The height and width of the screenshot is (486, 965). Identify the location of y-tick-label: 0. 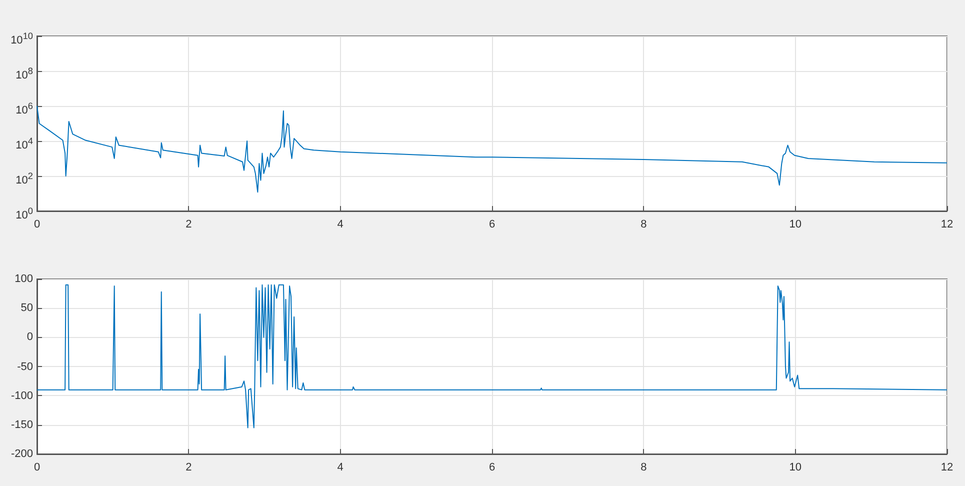
(29, 337).